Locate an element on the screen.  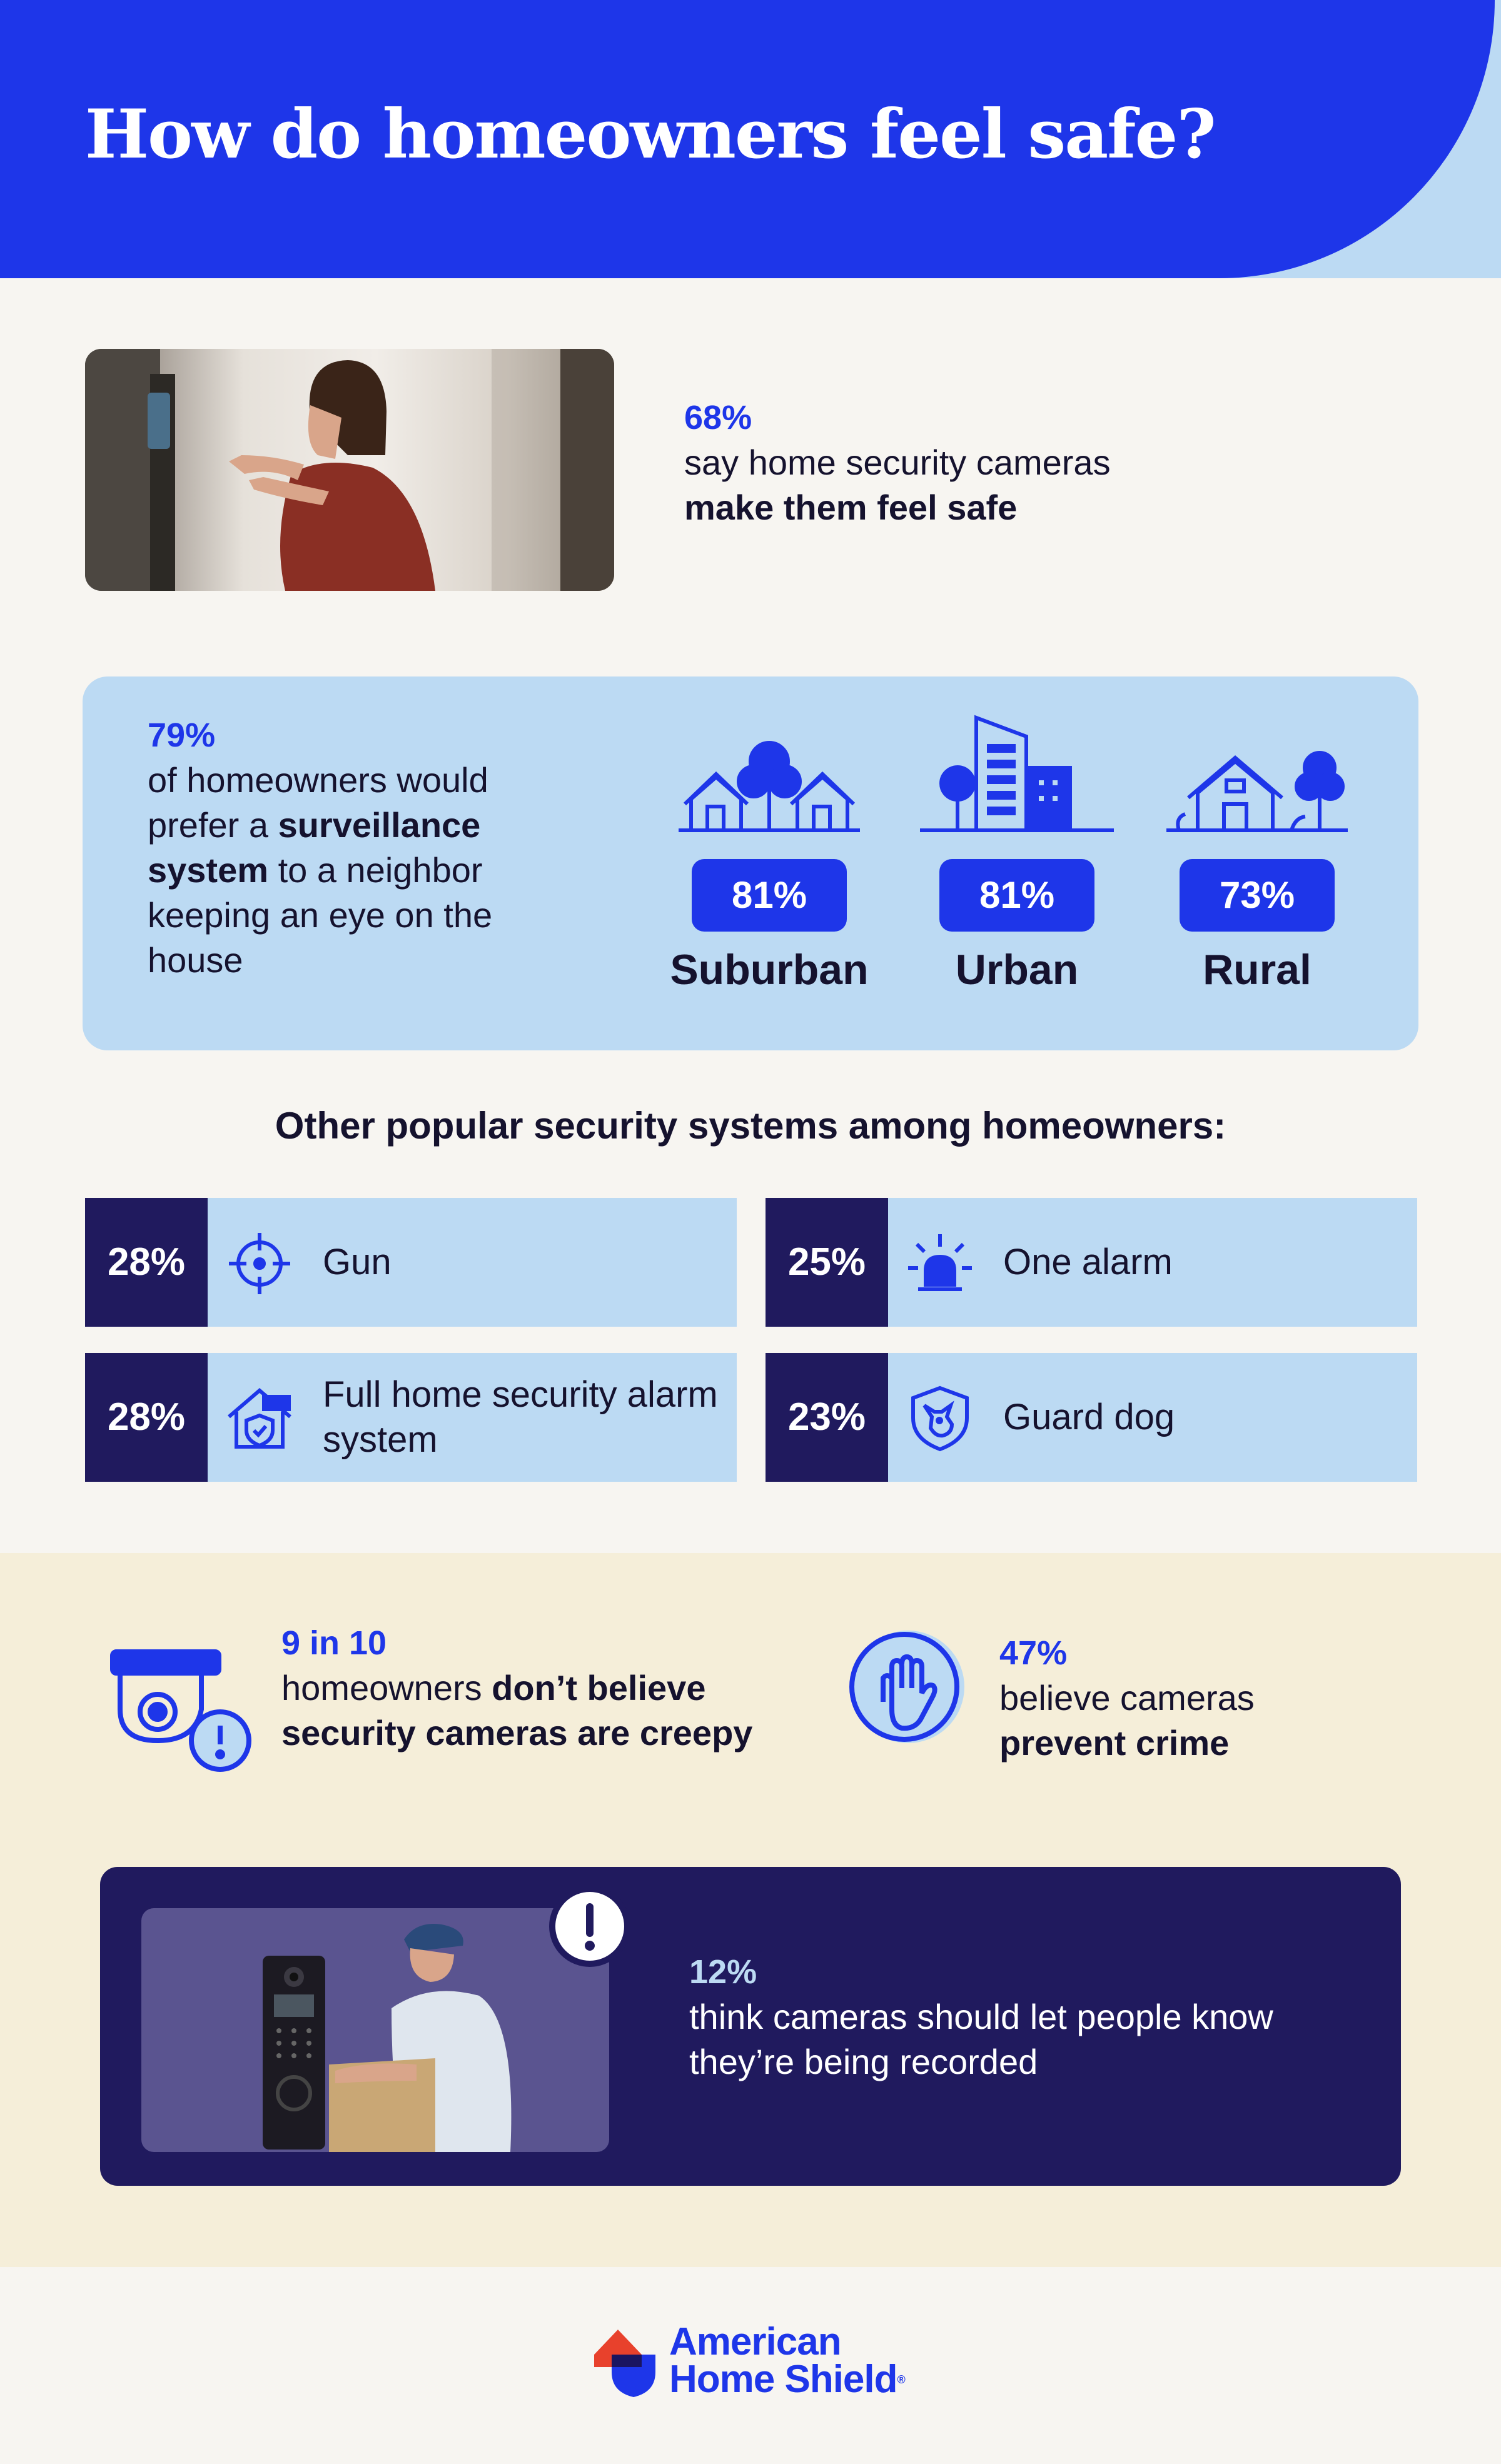
stat-cameras-line2: make them feel safe is located at coordinates (851, 508).